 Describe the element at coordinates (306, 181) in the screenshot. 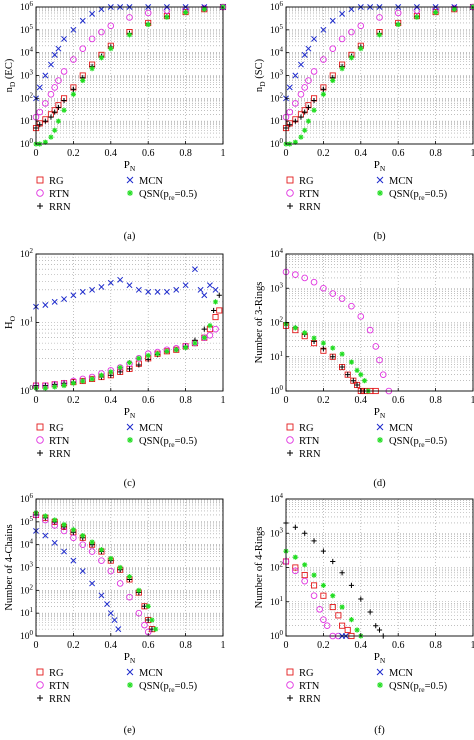

I see `legend-label-rg: RG` at that location.